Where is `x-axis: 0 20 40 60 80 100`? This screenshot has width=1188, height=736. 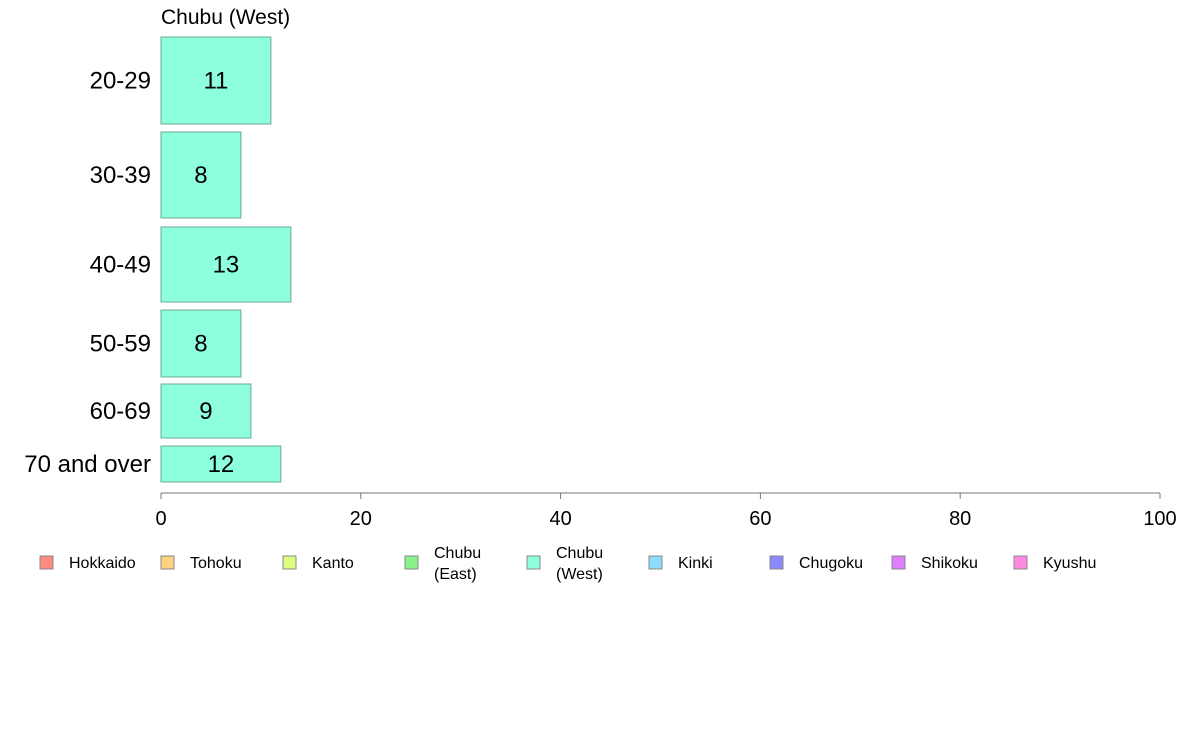
x-axis: 0 20 40 60 80 100 is located at coordinates (666, 511).